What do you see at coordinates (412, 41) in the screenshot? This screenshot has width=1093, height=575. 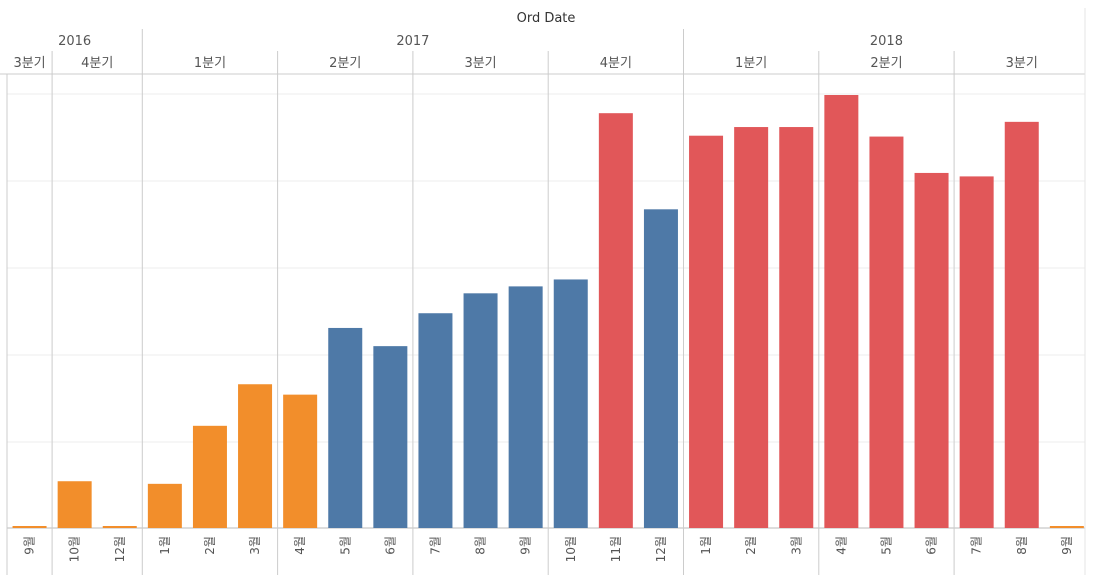 I see `year-label: 2017` at bounding box center [412, 41].